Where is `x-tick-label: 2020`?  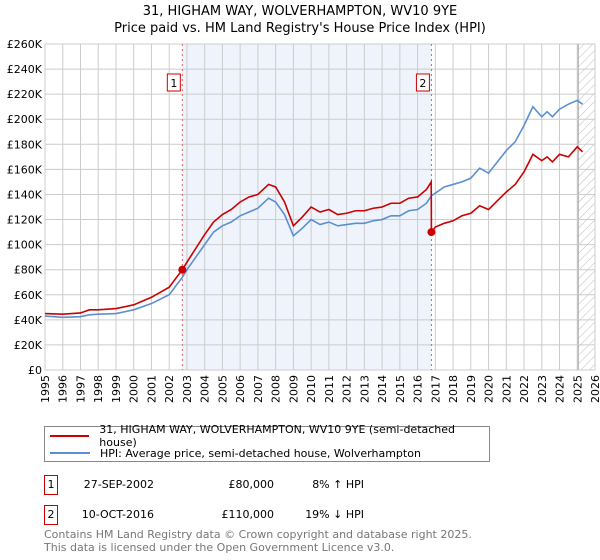
x-tick-label: 2020 is located at coordinates (489, 389).